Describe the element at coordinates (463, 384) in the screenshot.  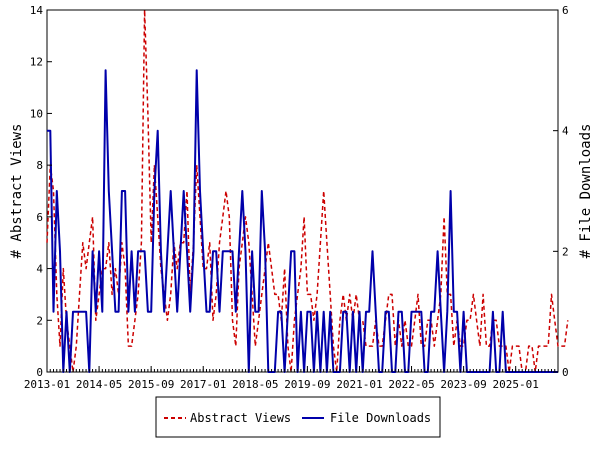
I see `x-tick-label: 2023-09` at that location.